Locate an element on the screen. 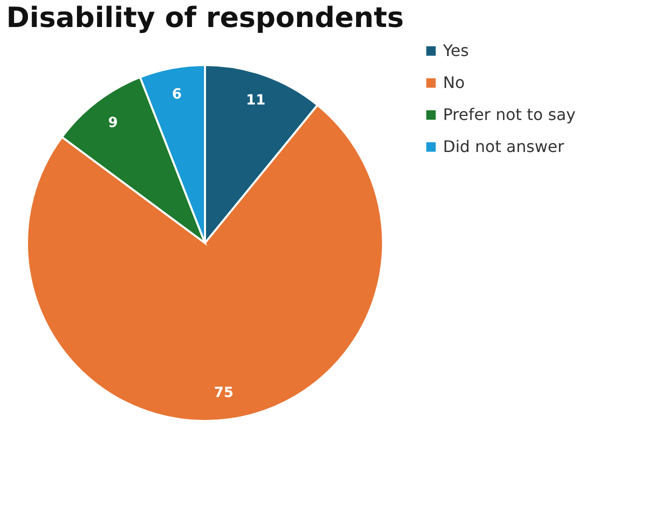  chart-title: Disability of respondents is located at coordinates (205, 17).